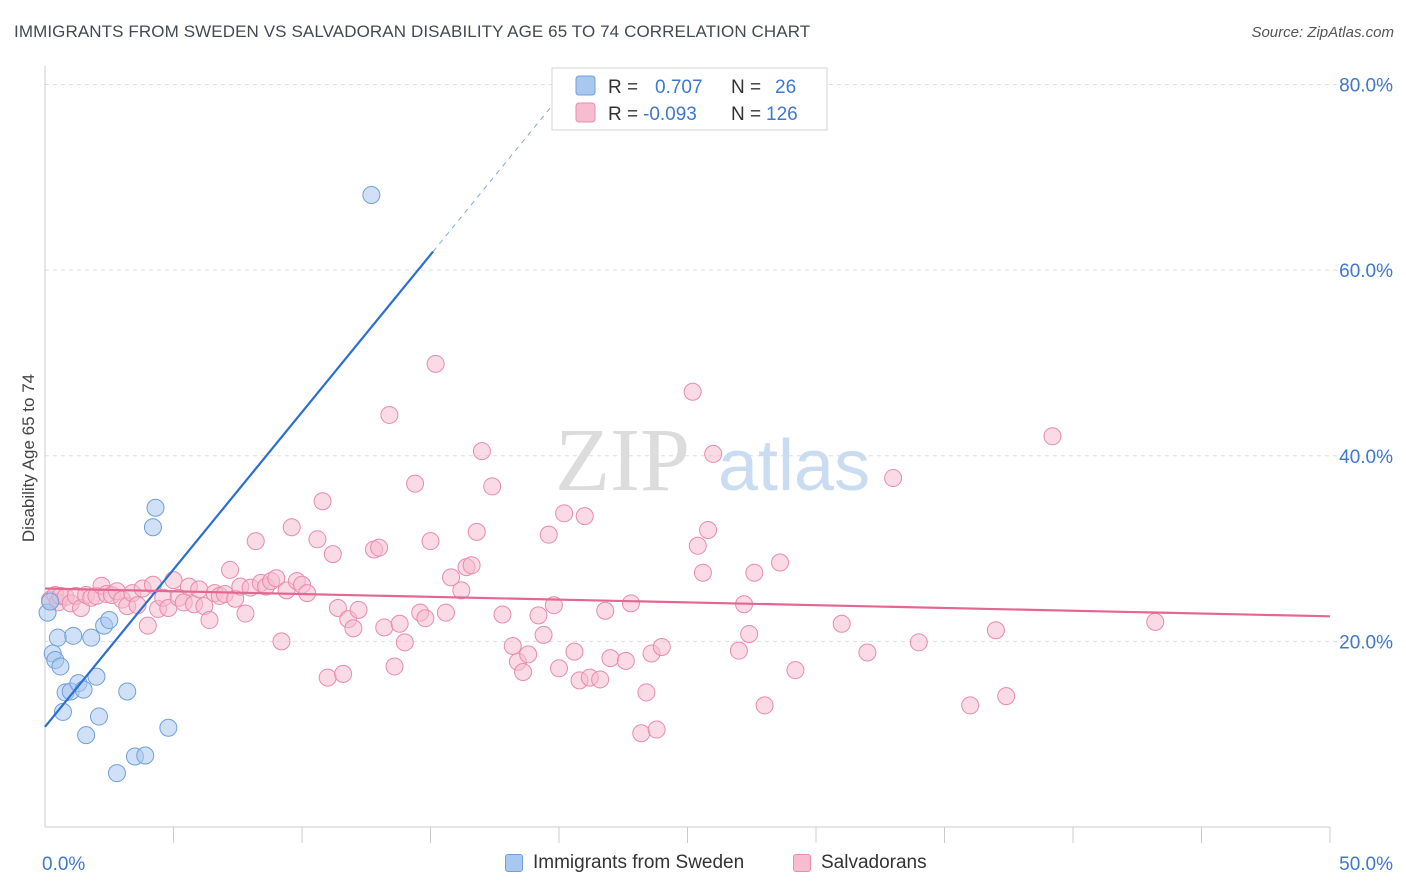 This screenshot has width=1406, height=892. I want to click on watermark: ZIP atlas, so click(712, 460).